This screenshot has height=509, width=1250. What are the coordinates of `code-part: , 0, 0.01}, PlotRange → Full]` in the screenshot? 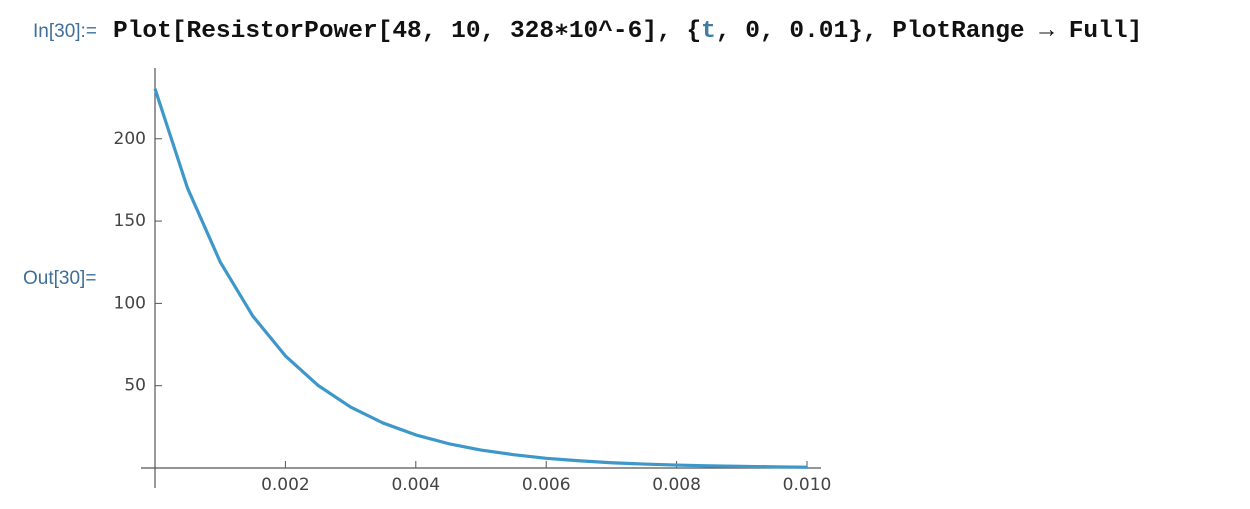 It's located at (929, 31).